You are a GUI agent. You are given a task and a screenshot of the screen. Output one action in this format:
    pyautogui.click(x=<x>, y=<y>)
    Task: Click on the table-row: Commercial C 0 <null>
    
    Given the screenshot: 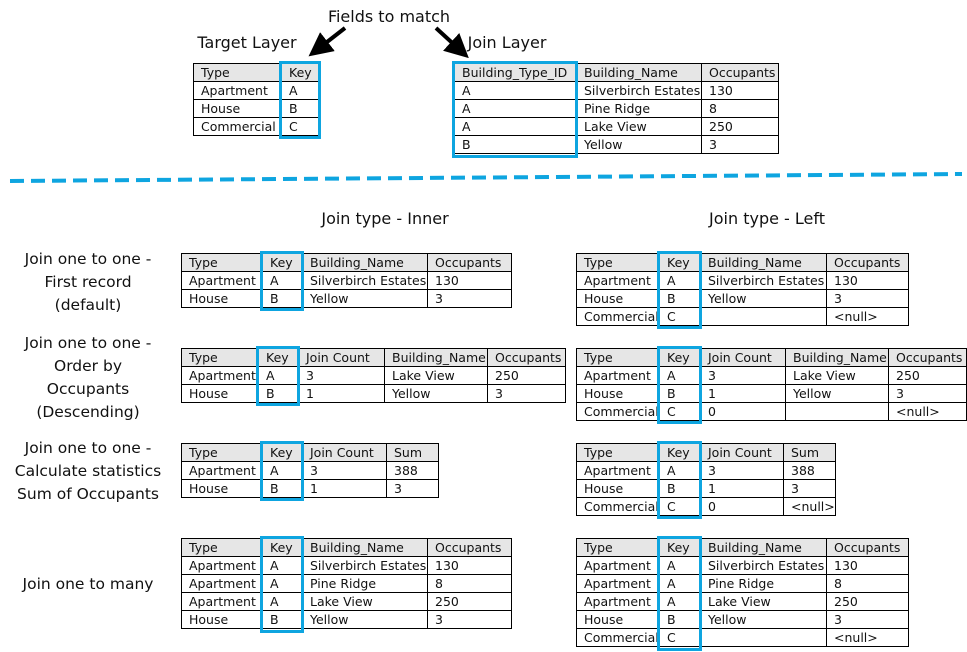 What is the action you would take?
    pyautogui.click(x=771, y=411)
    